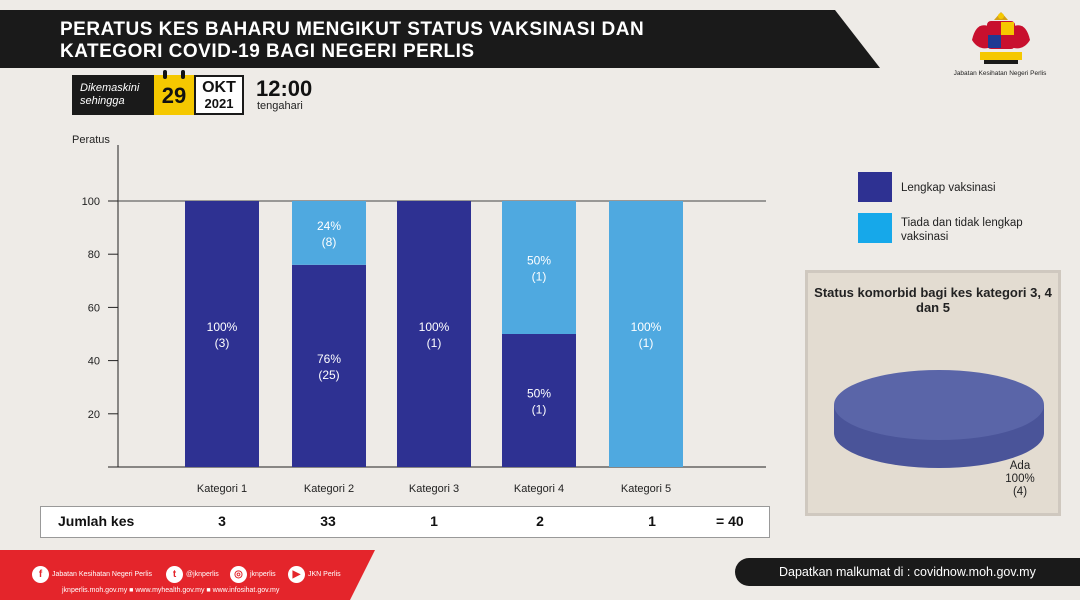 The image size is (1080, 600). What do you see at coordinates (314, 574) in the screenshot?
I see `social-youtube: ▶ JKN Perlis` at bounding box center [314, 574].